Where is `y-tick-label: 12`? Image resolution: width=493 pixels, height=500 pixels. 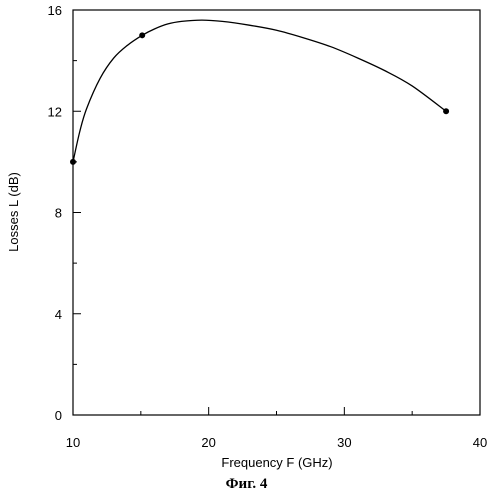 y-tick-label: 12 is located at coordinates (55, 111).